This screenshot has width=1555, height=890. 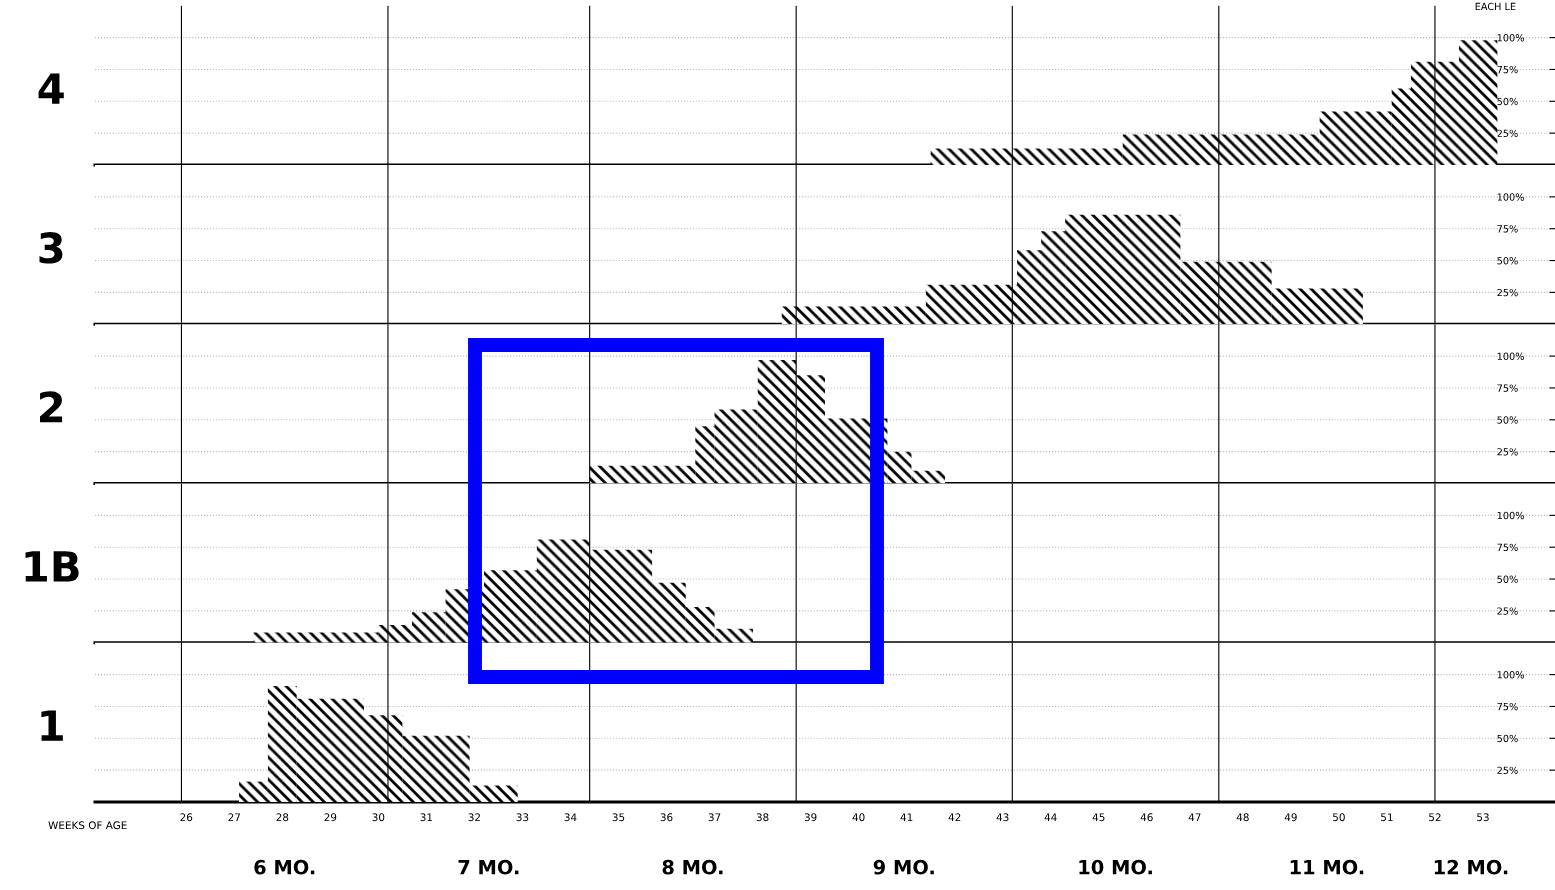 What do you see at coordinates (474, 817) in the screenshot?
I see `x-tick-label: 32` at bounding box center [474, 817].